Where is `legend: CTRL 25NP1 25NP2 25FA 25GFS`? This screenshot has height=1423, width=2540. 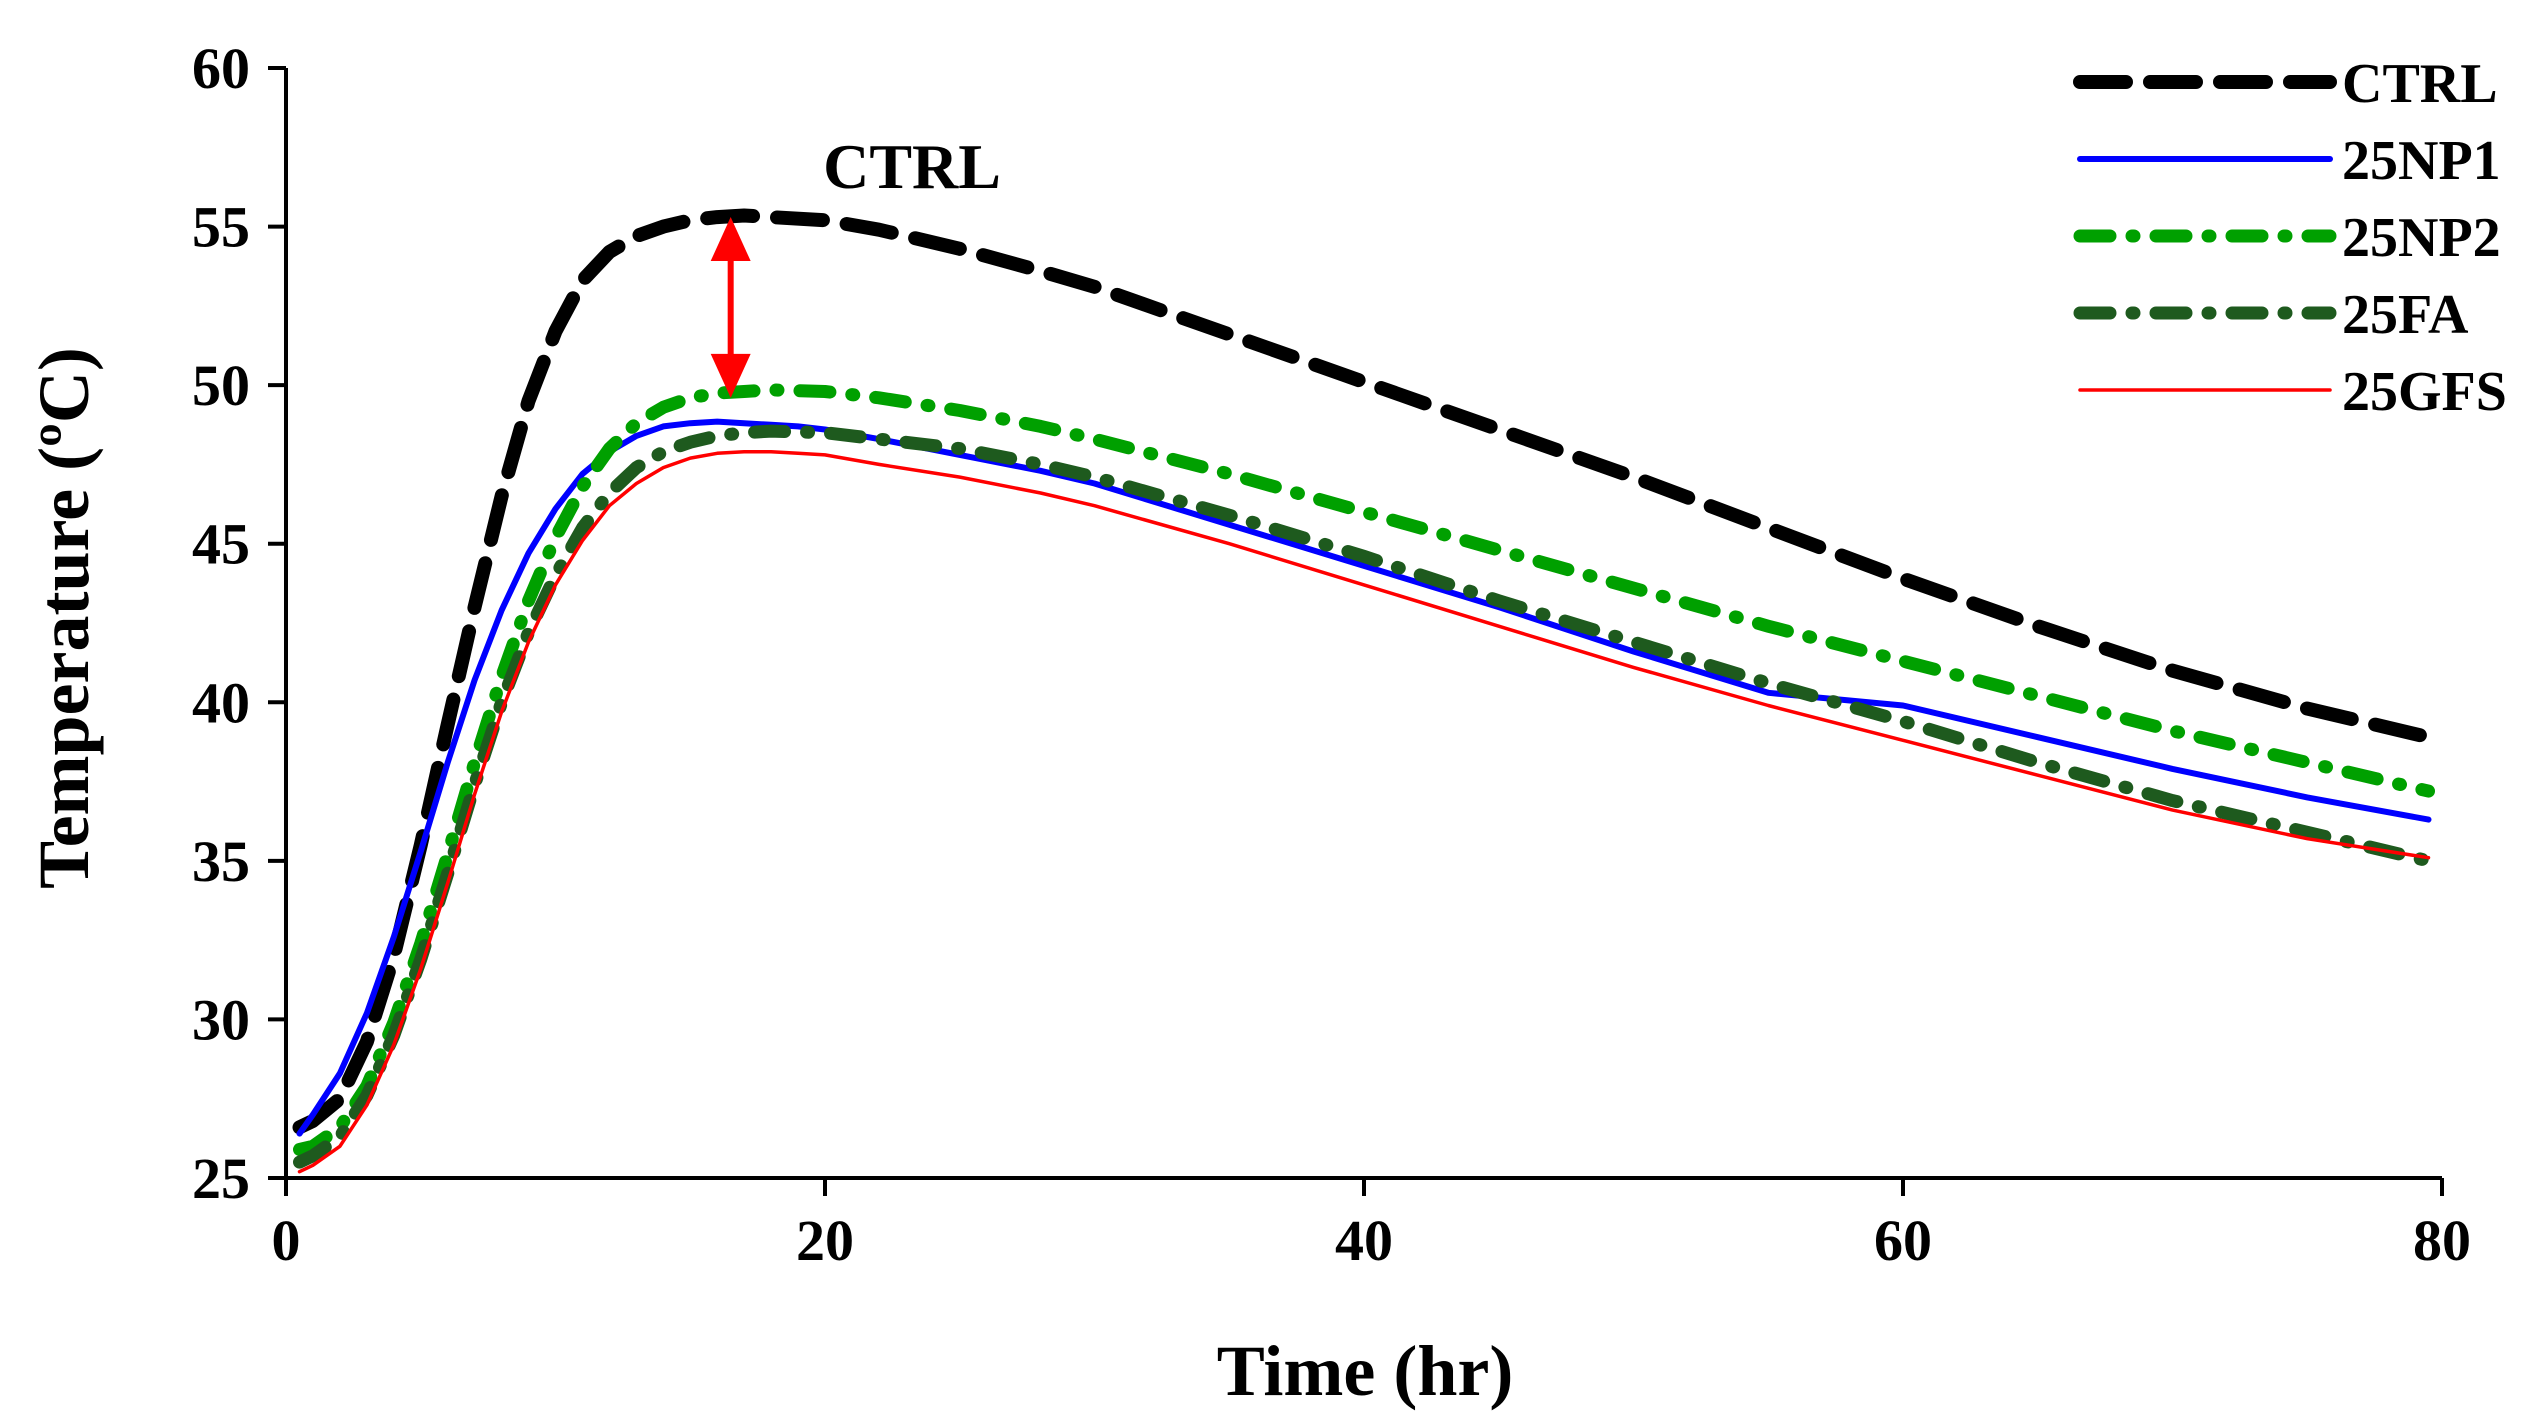
legend: CTRL 25NP1 25NP2 25FA 25GFS is located at coordinates (2290, 238).